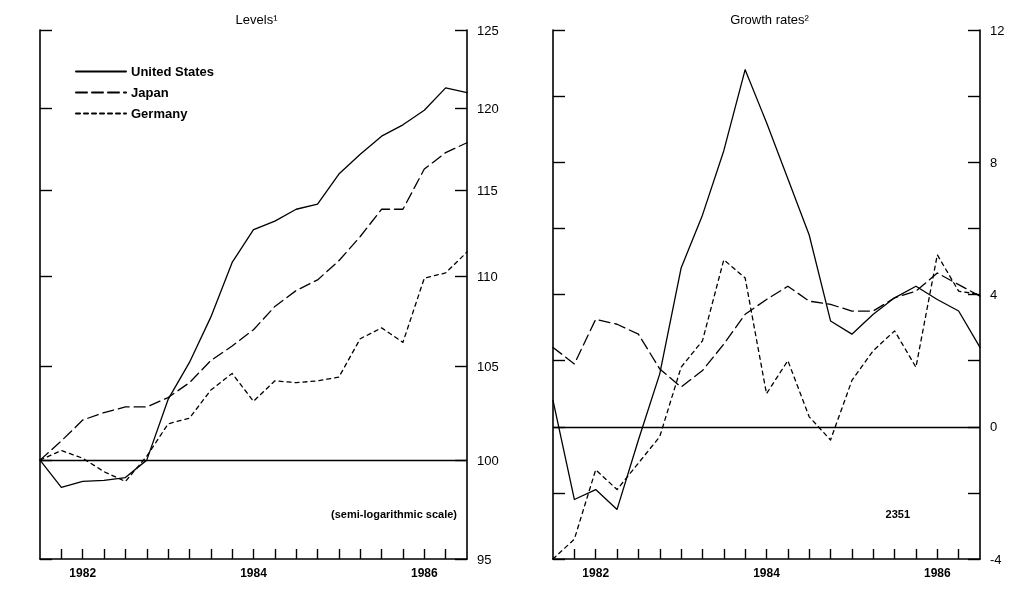 The height and width of the screenshot is (589, 1027). I want to click on y-tick-label: 12, so click(997, 30).